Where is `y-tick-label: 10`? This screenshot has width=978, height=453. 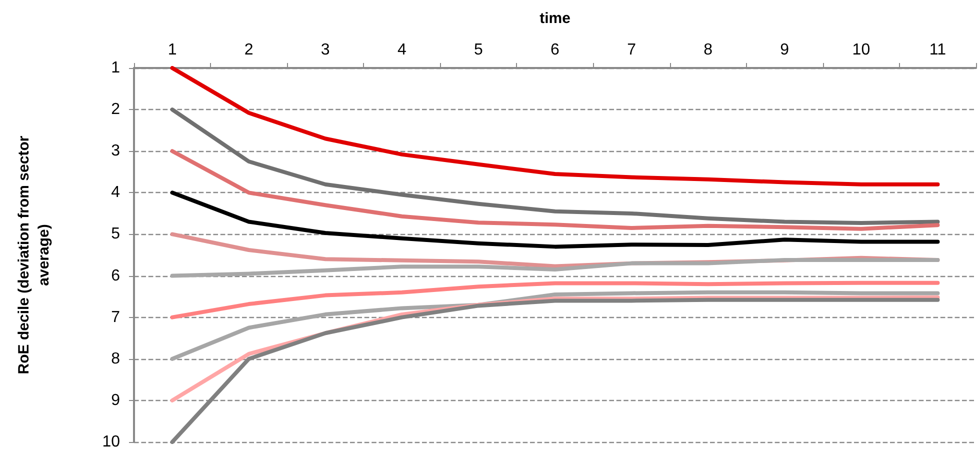
y-tick-label: 10 is located at coordinates (111, 442).